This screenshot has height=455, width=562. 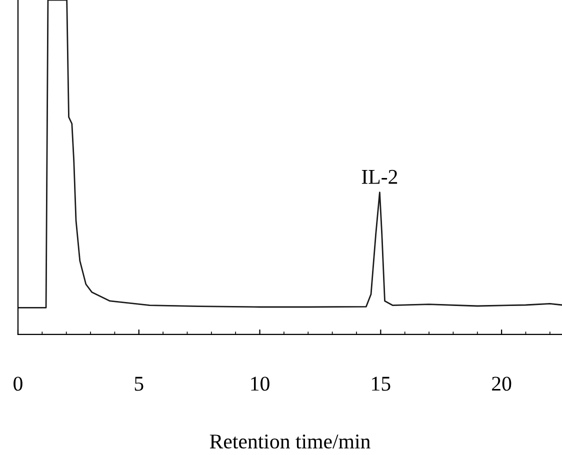 I want to click on x-tick-label: 5, so click(x=139, y=383).